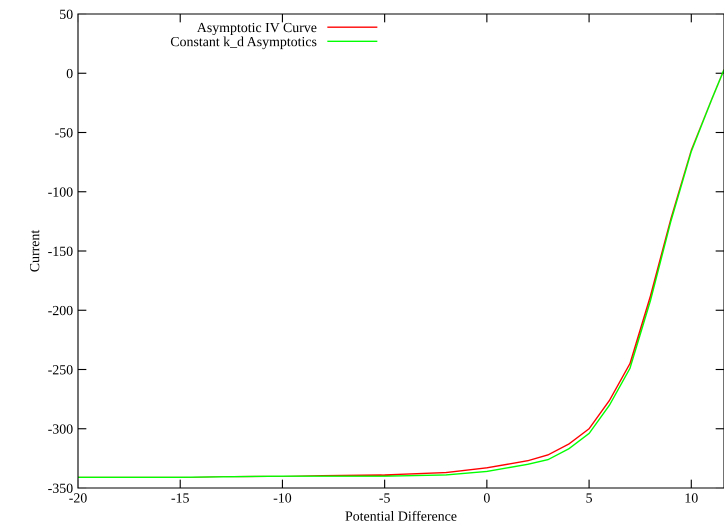 This screenshot has width=724, height=531. What do you see at coordinates (283, 498) in the screenshot?
I see `x-tick-label: -10` at bounding box center [283, 498].